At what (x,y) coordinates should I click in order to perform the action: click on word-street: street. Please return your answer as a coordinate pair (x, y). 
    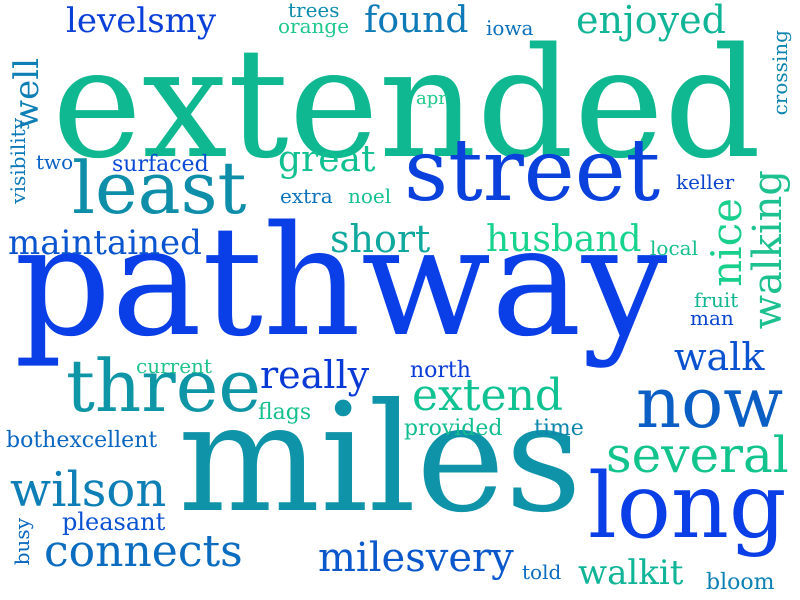
    Looking at the image, I should click on (532, 171).